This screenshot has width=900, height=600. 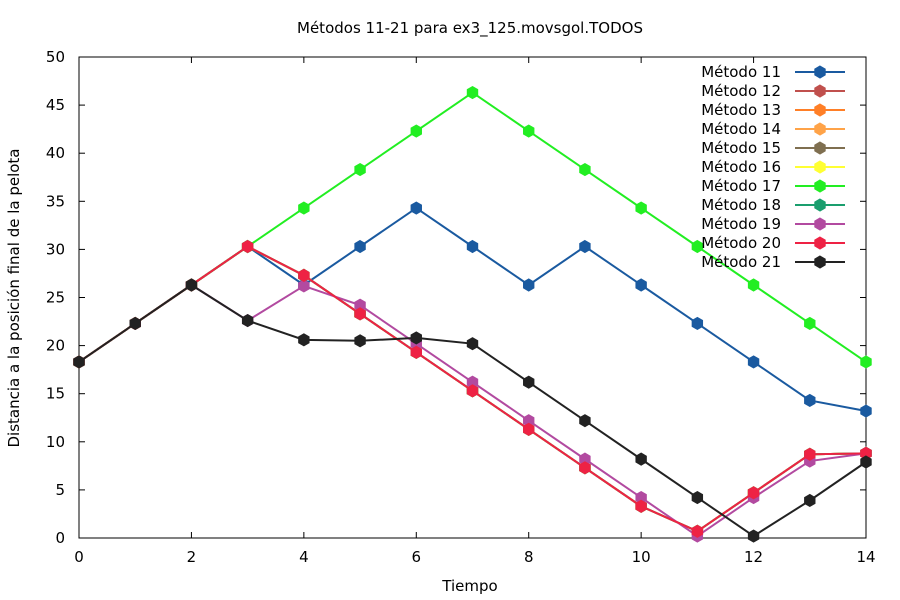 What do you see at coordinates (529, 557) in the screenshot?
I see `x-tick-label: 8` at bounding box center [529, 557].